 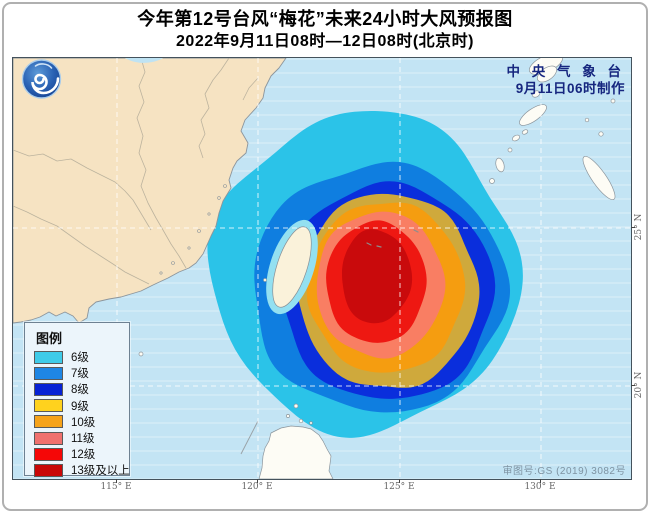 What do you see at coordinates (141, 354) in the screenshot?
I see `pratas-islet` at bounding box center [141, 354].